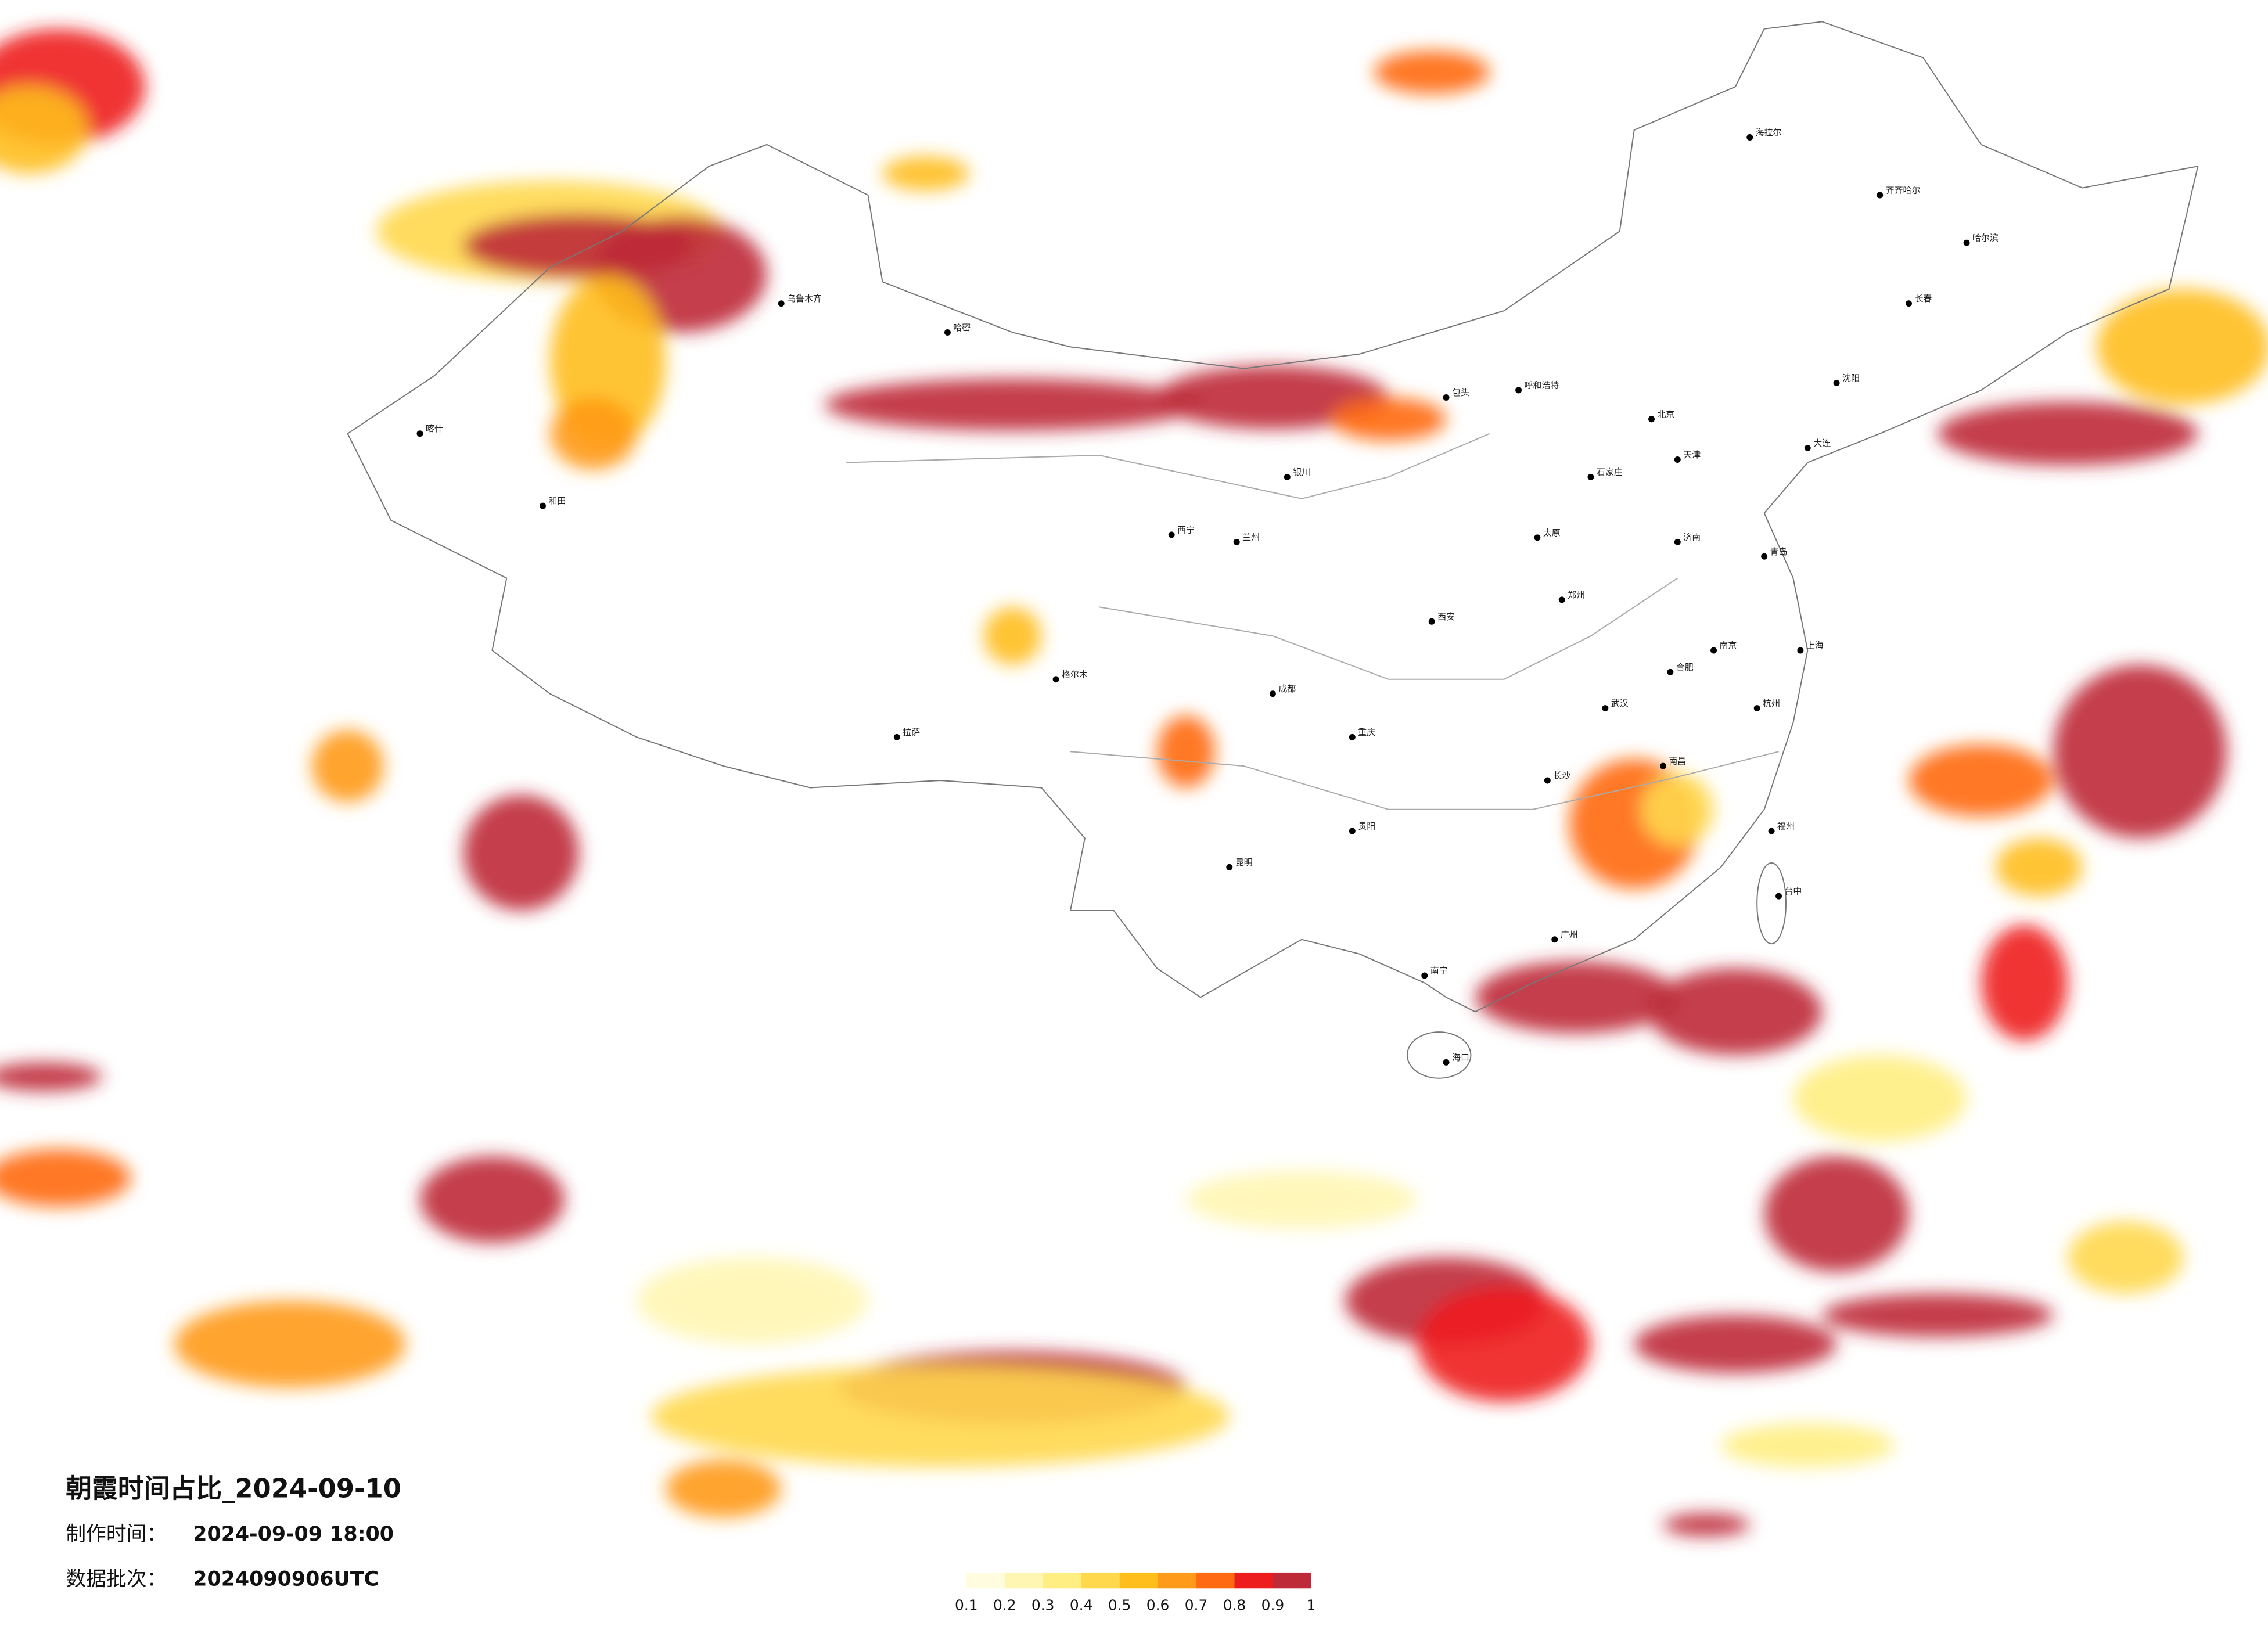 Image resolution: width=2268 pixels, height=1626 pixels. What do you see at coordinates (1460, 1057) in the screenshot?
I see `city-label: 海口` at bounding box center [1460, 1057].